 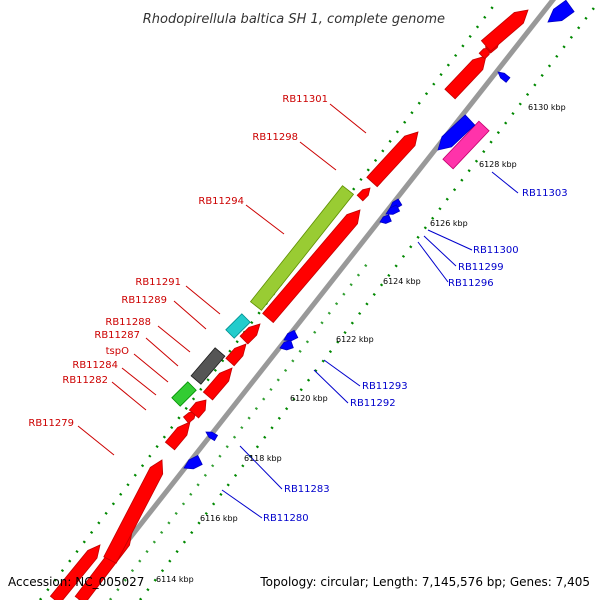 What do you see at coordinates (373, 403) in the screenshot?
I see `gene-label-rb11292: RB11292` at bounding box center [373, 403].